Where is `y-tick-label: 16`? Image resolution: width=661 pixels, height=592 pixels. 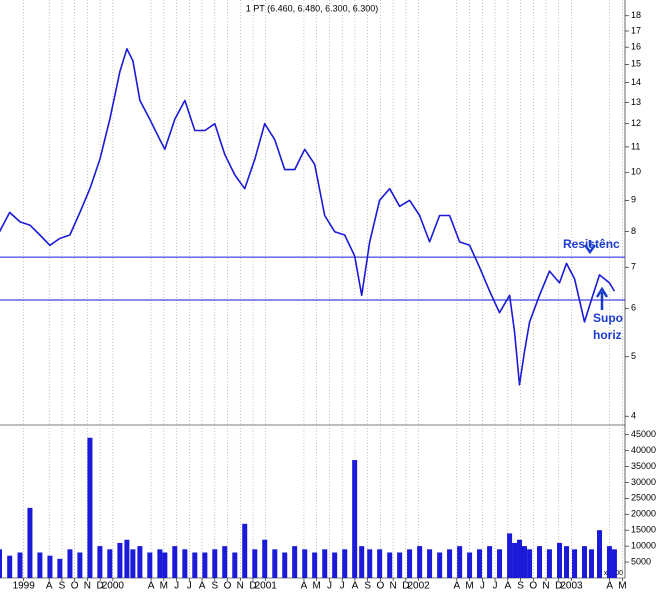 y-tick-label: 16 is located at coordinates (636, 47).